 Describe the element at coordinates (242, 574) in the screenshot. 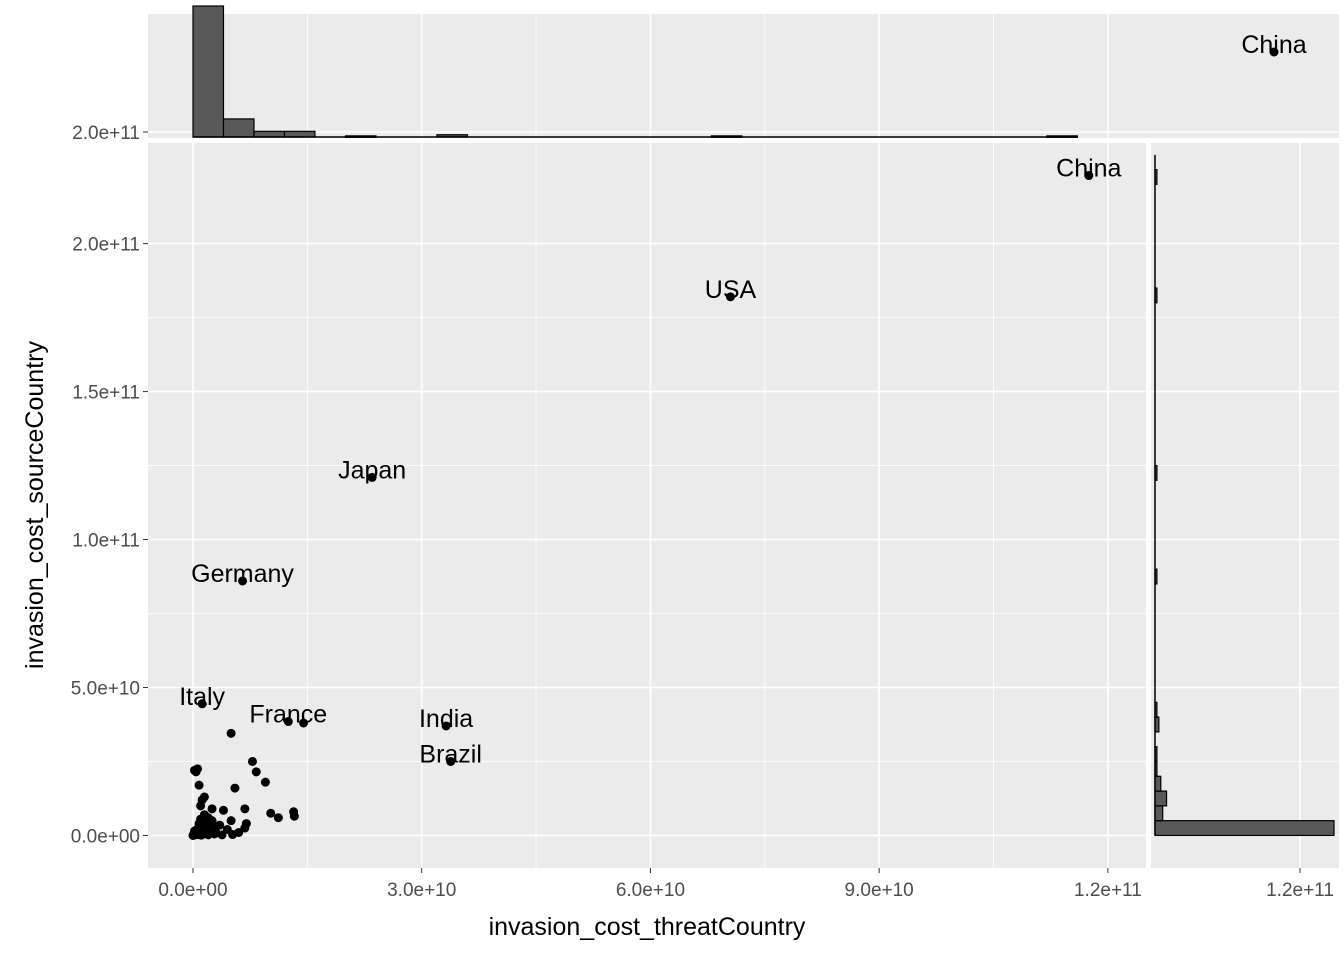

I see `point-label-germany: Germany` at that location.